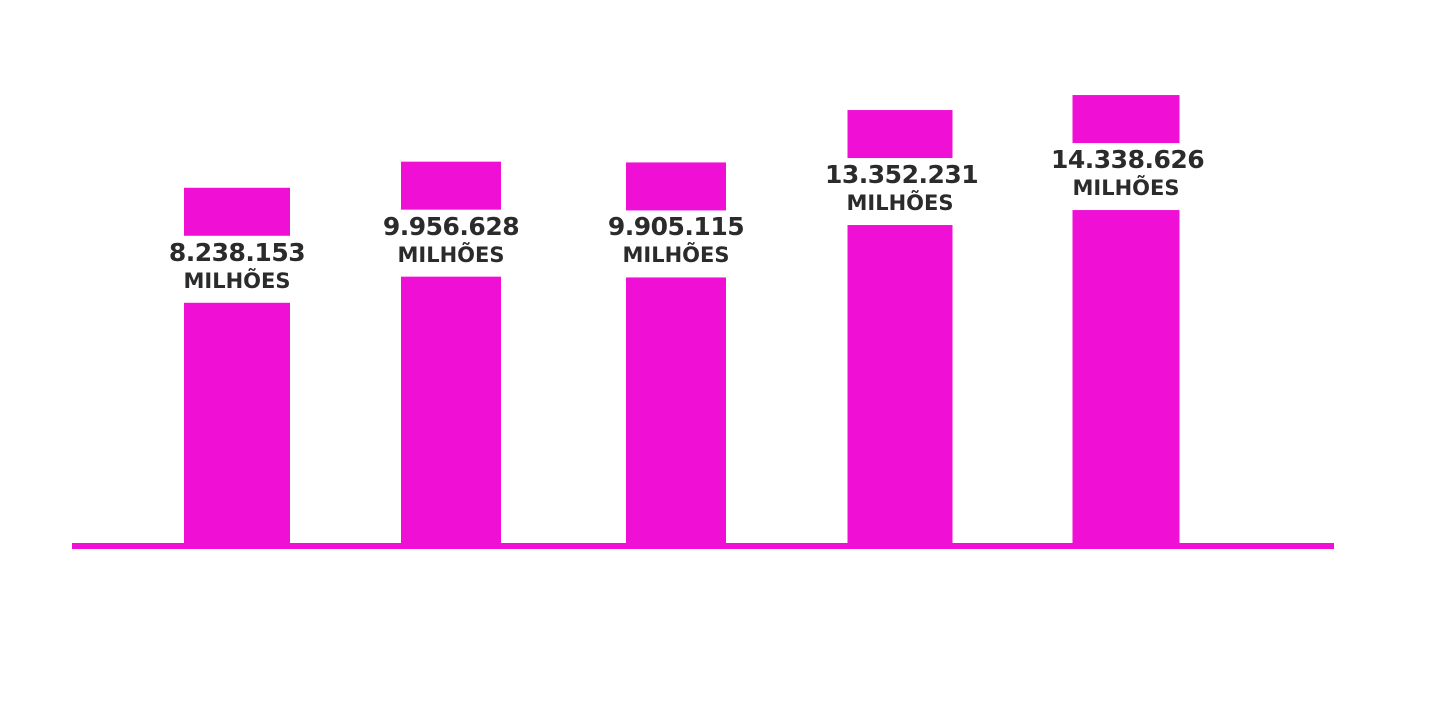  I want to click on value-label: 14.338.626, so click(1128, 160).